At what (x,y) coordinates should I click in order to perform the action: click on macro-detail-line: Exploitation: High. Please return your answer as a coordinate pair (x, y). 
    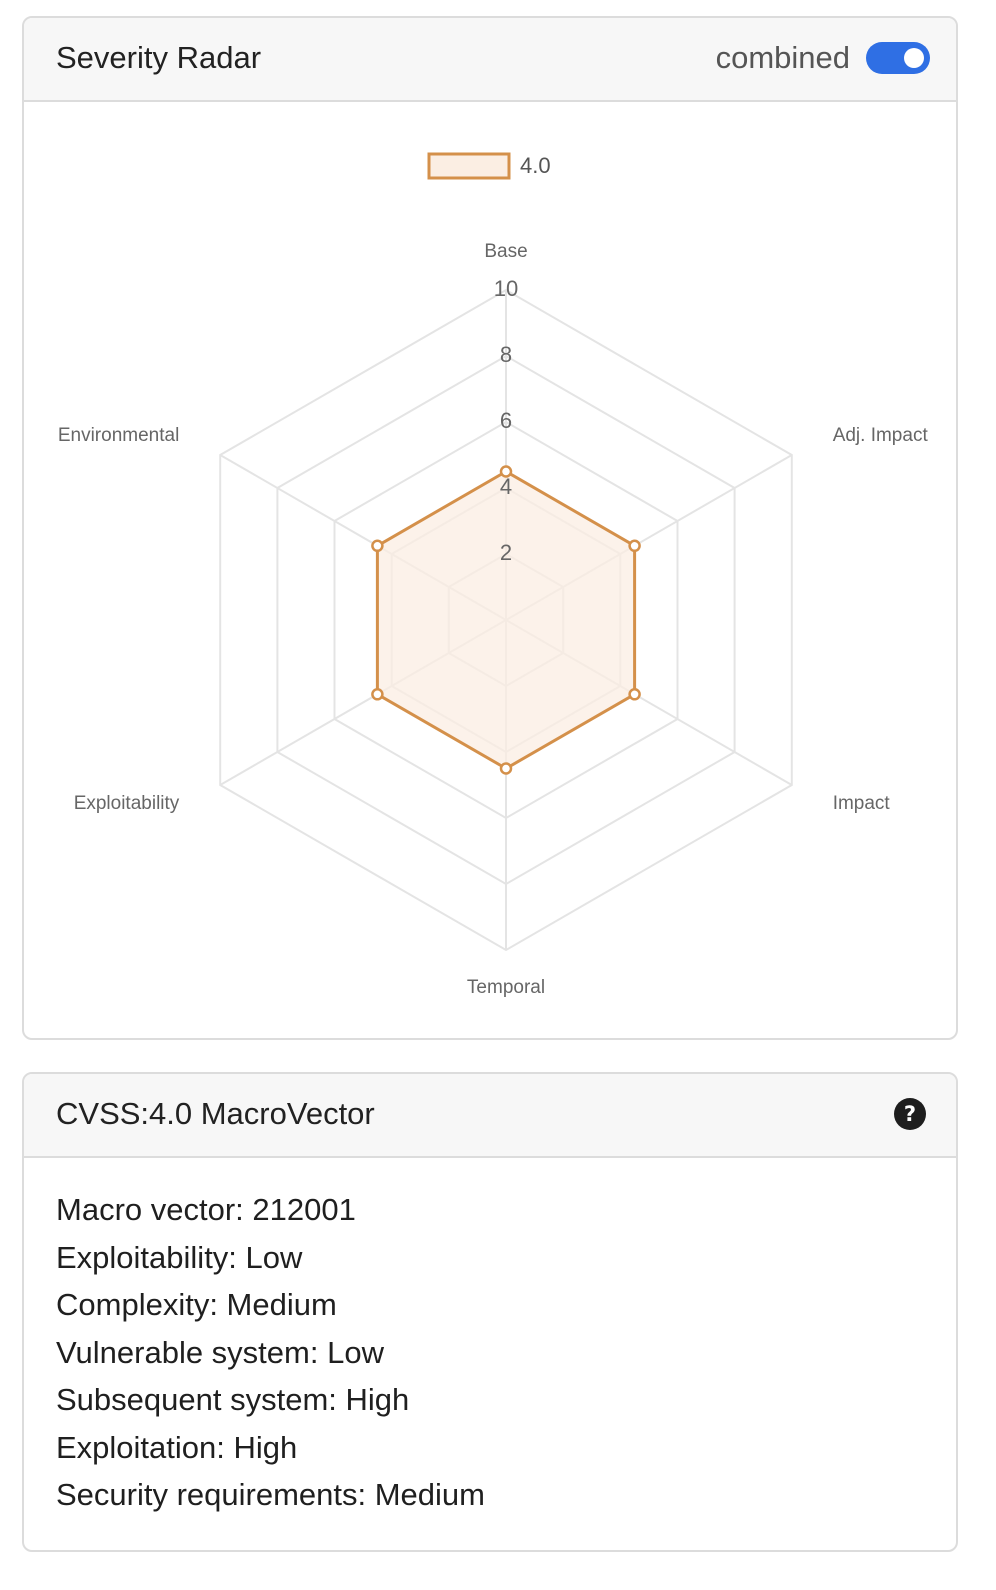
    Looking at the image, I should click on (177, 1447).